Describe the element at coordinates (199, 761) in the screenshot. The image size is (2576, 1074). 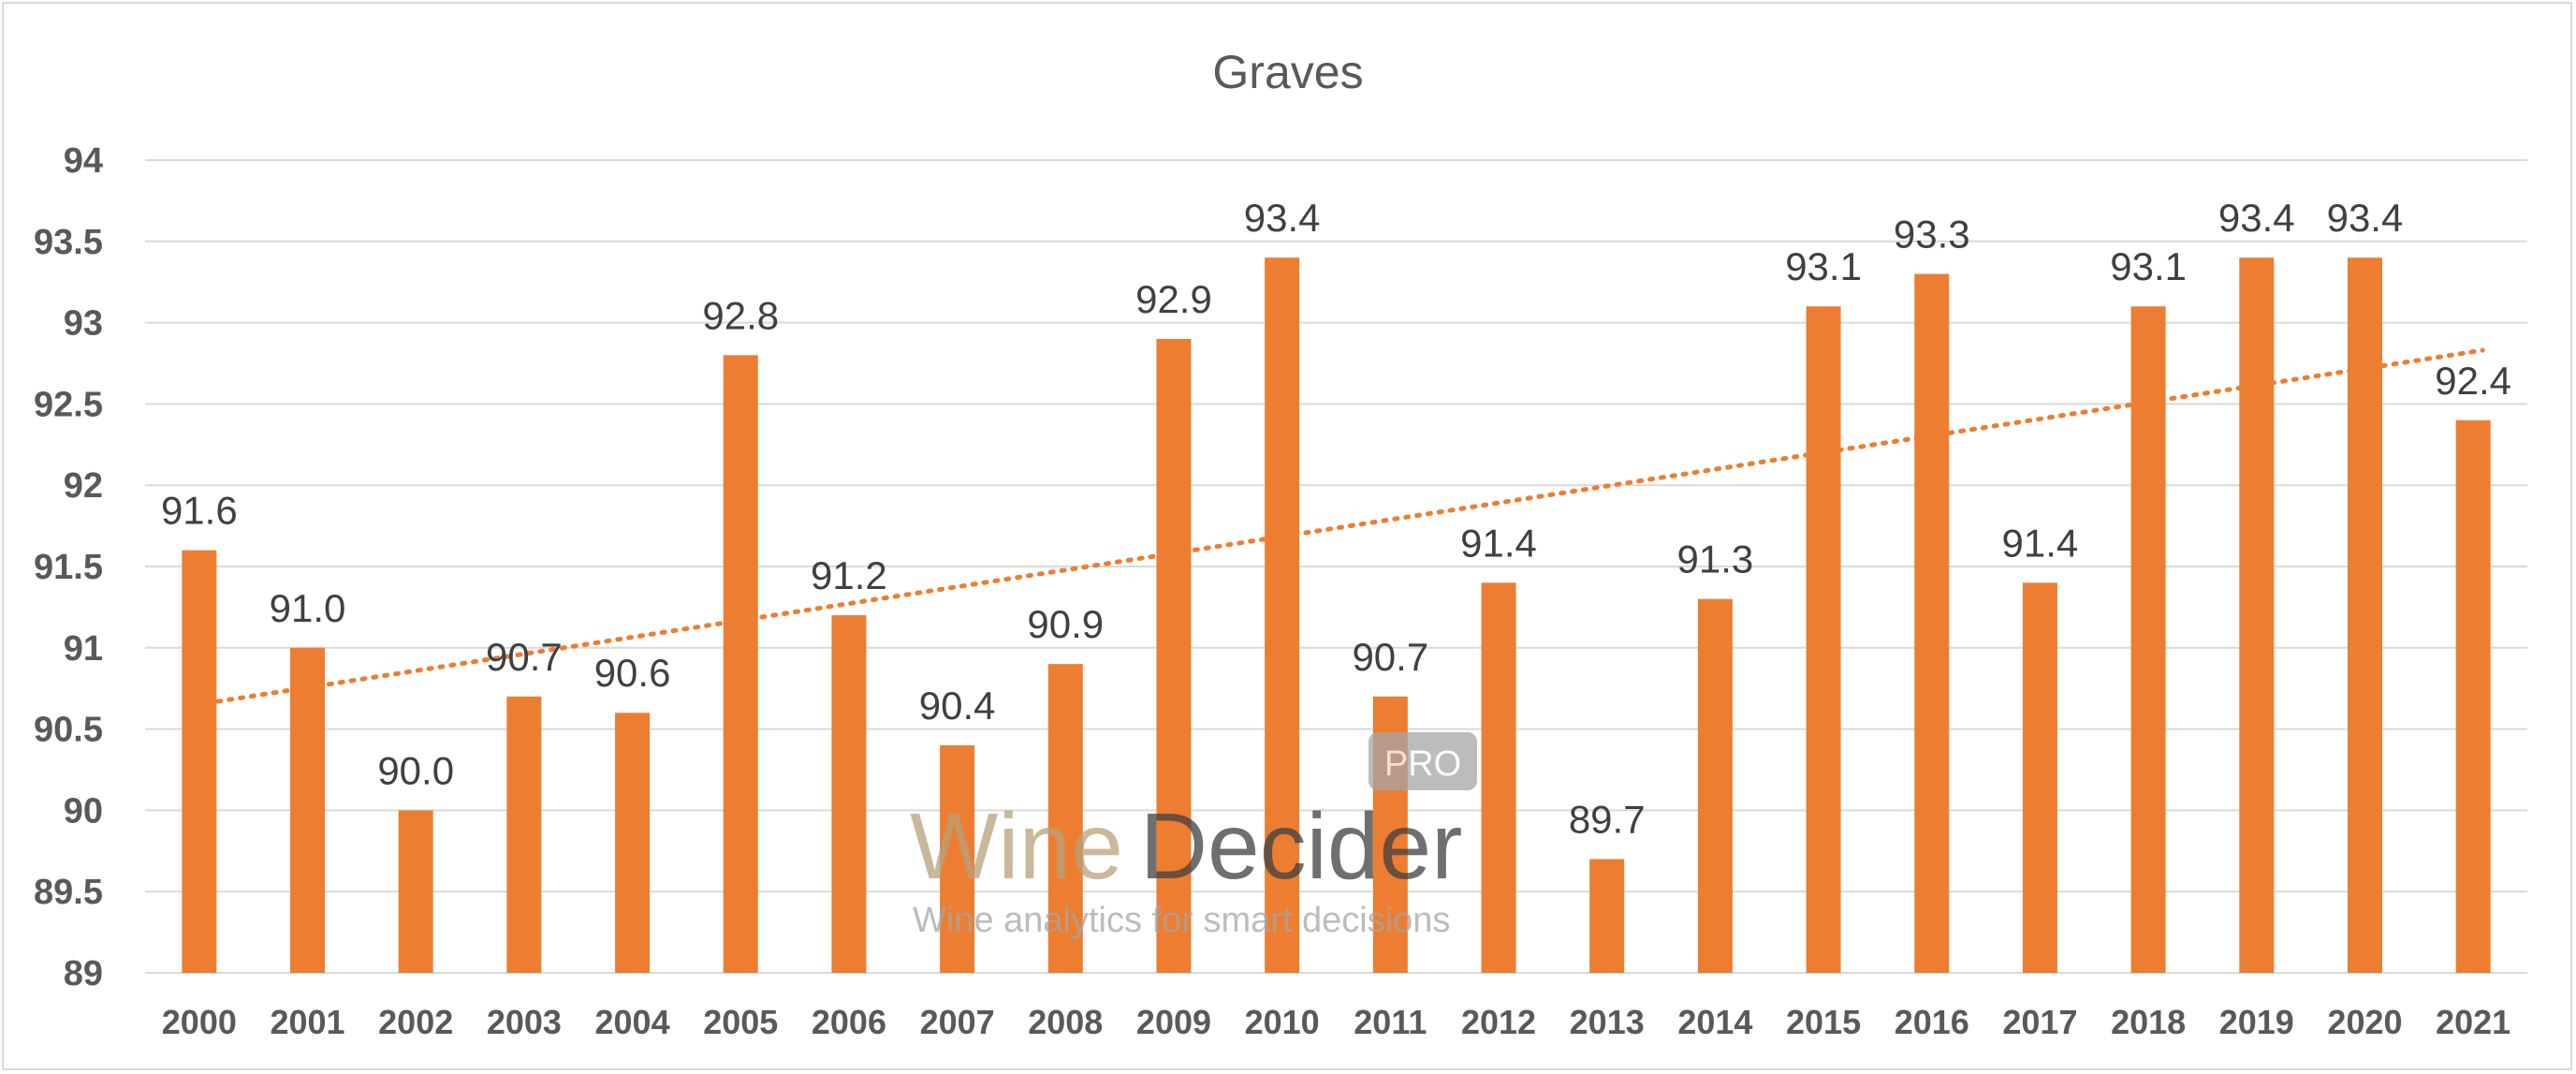
I see `bar-2000` at that location.